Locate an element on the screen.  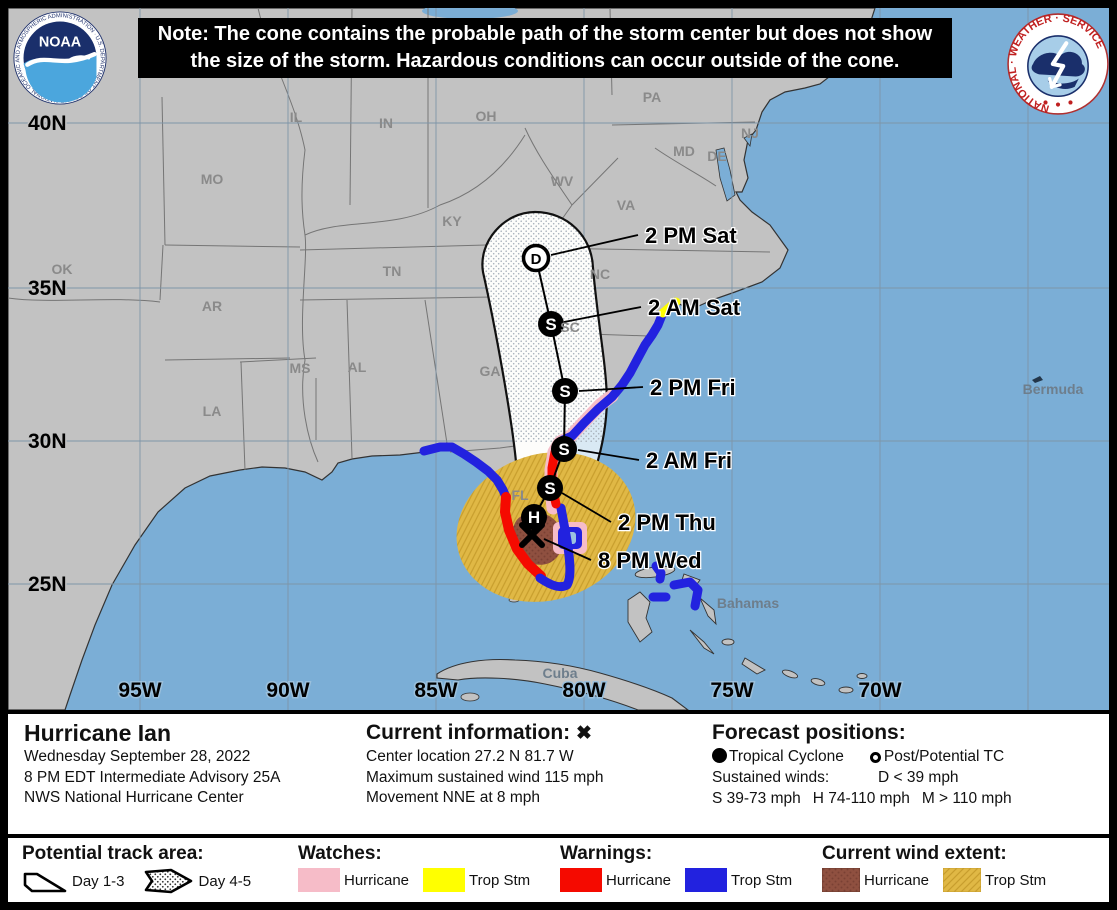
hurricane-warning-label: Hurricane is located at coordinates (639, 880).